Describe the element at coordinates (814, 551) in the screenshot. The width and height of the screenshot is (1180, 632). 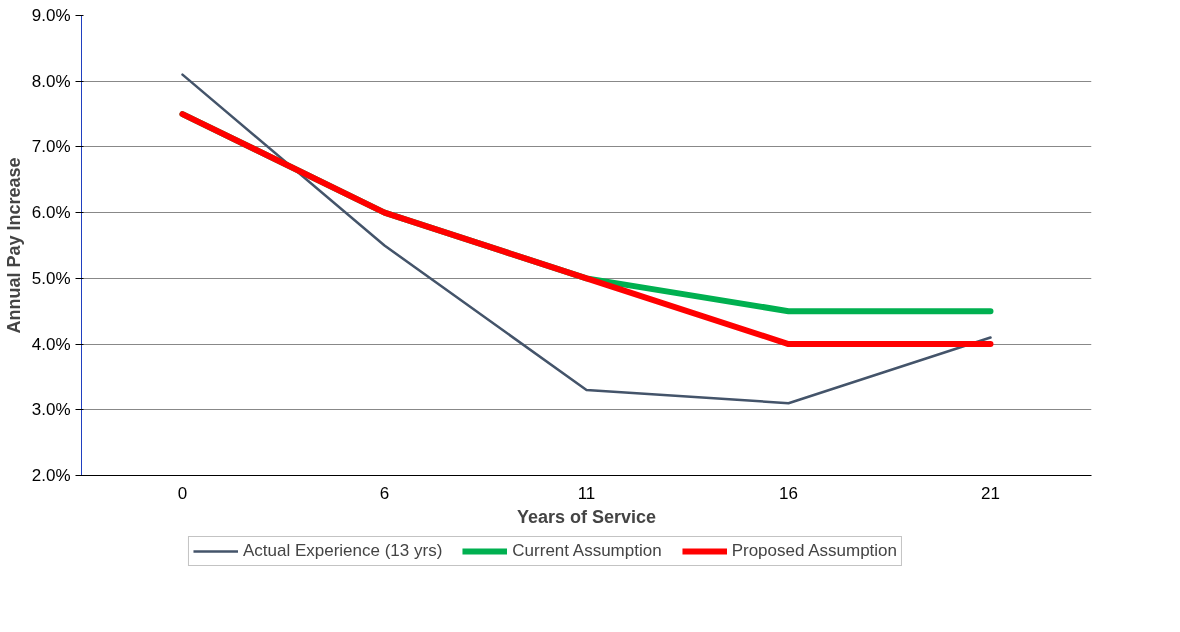
I see `legend-label: Proposed Assumption` at that location.